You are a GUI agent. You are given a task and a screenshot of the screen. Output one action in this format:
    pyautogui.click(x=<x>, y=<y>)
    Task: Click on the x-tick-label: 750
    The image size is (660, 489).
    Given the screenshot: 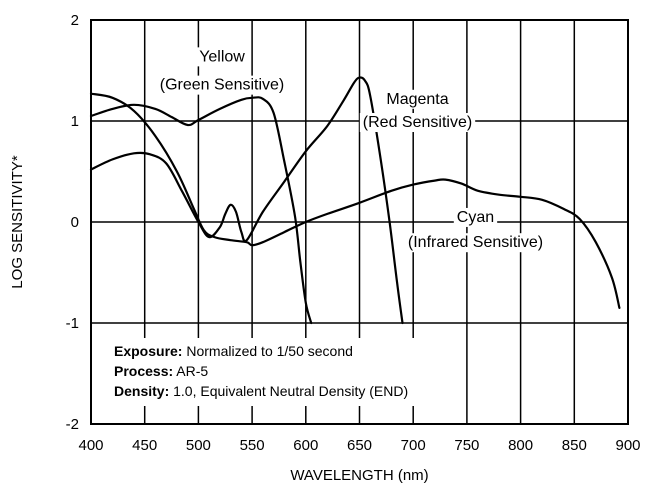 What is the action you would take?
    pyautogui.click(x=466, y=445)
    